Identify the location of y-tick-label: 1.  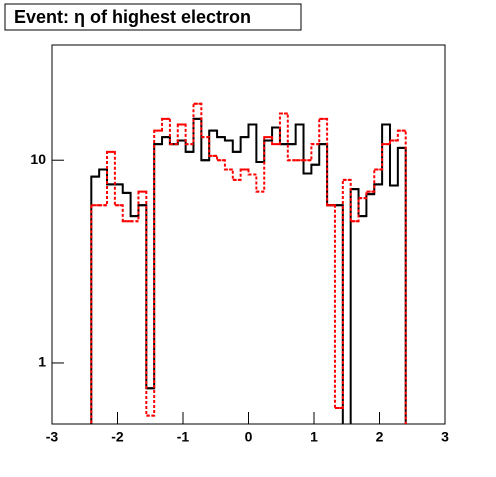
(42, 362).